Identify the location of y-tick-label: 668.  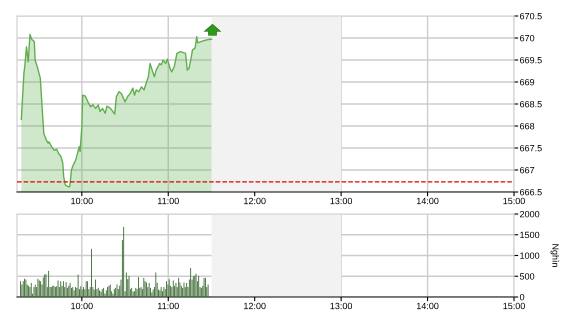
(527, 126).